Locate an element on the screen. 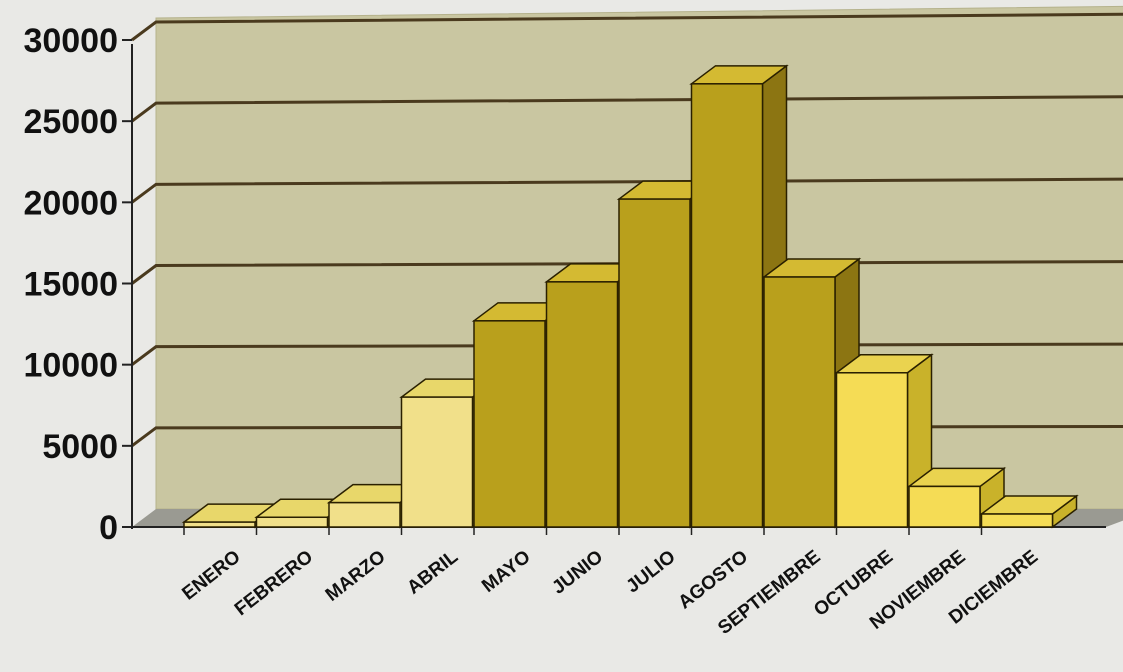  x-tick-label: JULIO is located at coordinates (651, 571).